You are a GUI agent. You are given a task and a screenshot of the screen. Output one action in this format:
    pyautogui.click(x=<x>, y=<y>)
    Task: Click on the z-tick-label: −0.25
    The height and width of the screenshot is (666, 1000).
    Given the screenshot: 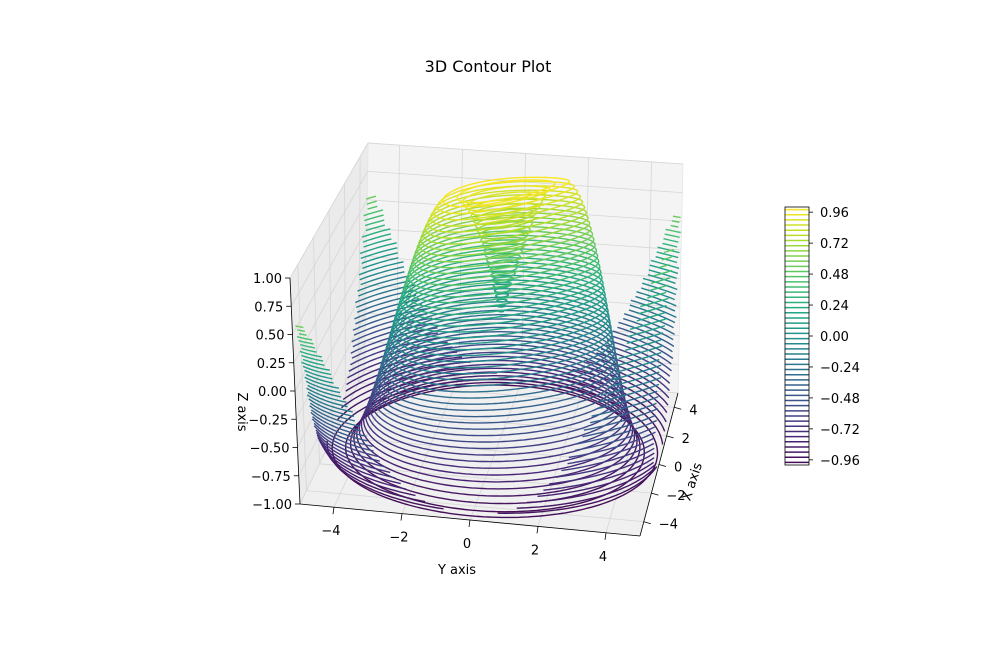 What is the action you would take?
    pyautogui.click(x=268, y=420)
    